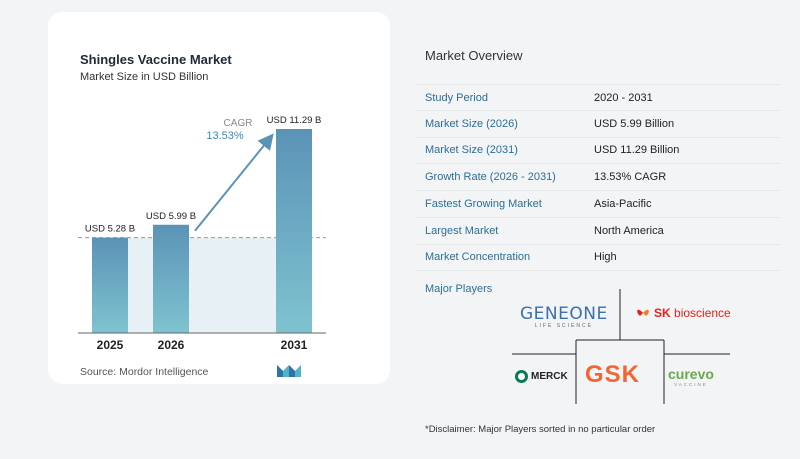 The image size is (800, 459). What do you see at coordinates (623, 98) in the screenshot?
I see `overview-value: 2020 - 2031` at bounding box center [623, 98].